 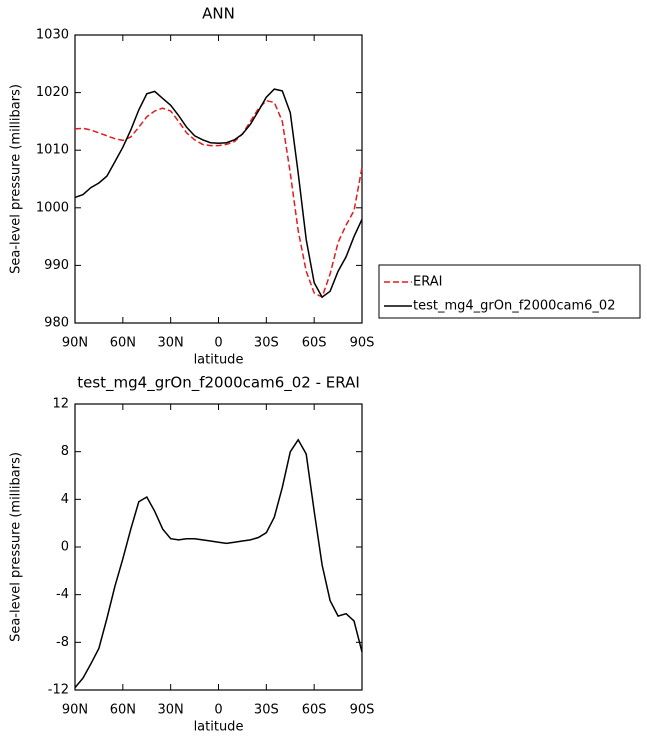 What do you see at coordinates (58, 690) in the screenshot?
I see `y-tick-label: -12` at bounding box center [58, 690].